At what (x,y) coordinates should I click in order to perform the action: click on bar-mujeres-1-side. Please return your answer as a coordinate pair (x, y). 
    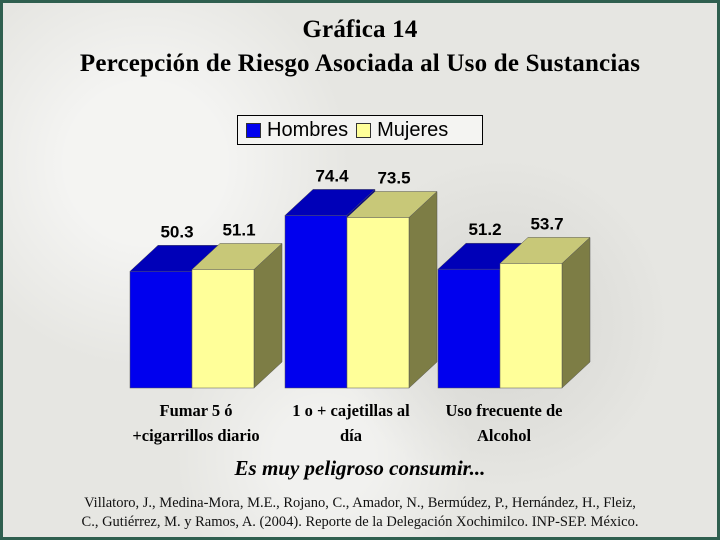
    Looking at the image, I should click on (423, 289).